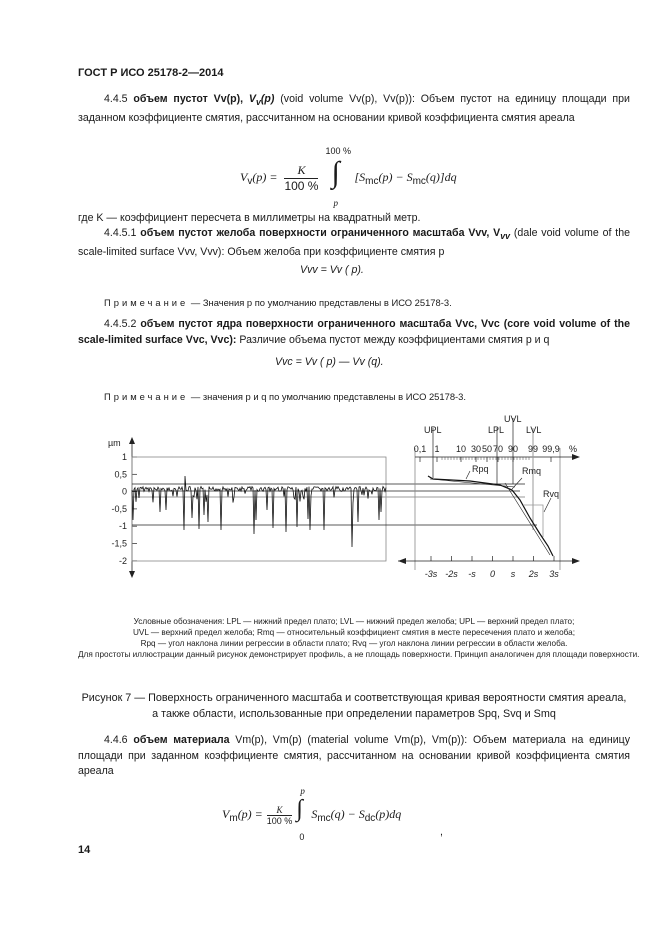  I want to click on profile-frame, so click(259, 509).